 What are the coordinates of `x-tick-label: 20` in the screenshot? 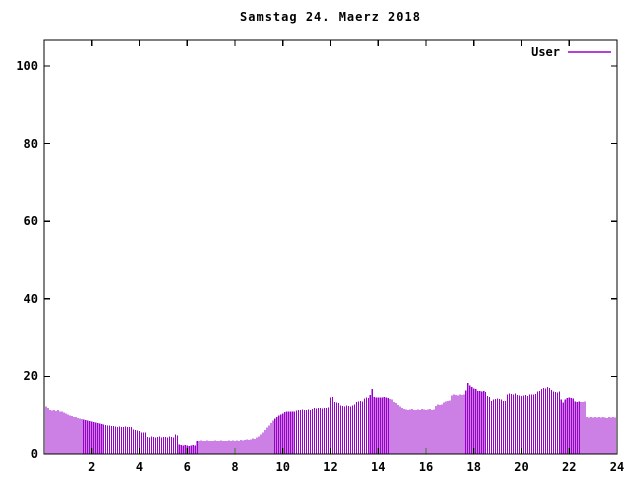 It's located at (521, 467).